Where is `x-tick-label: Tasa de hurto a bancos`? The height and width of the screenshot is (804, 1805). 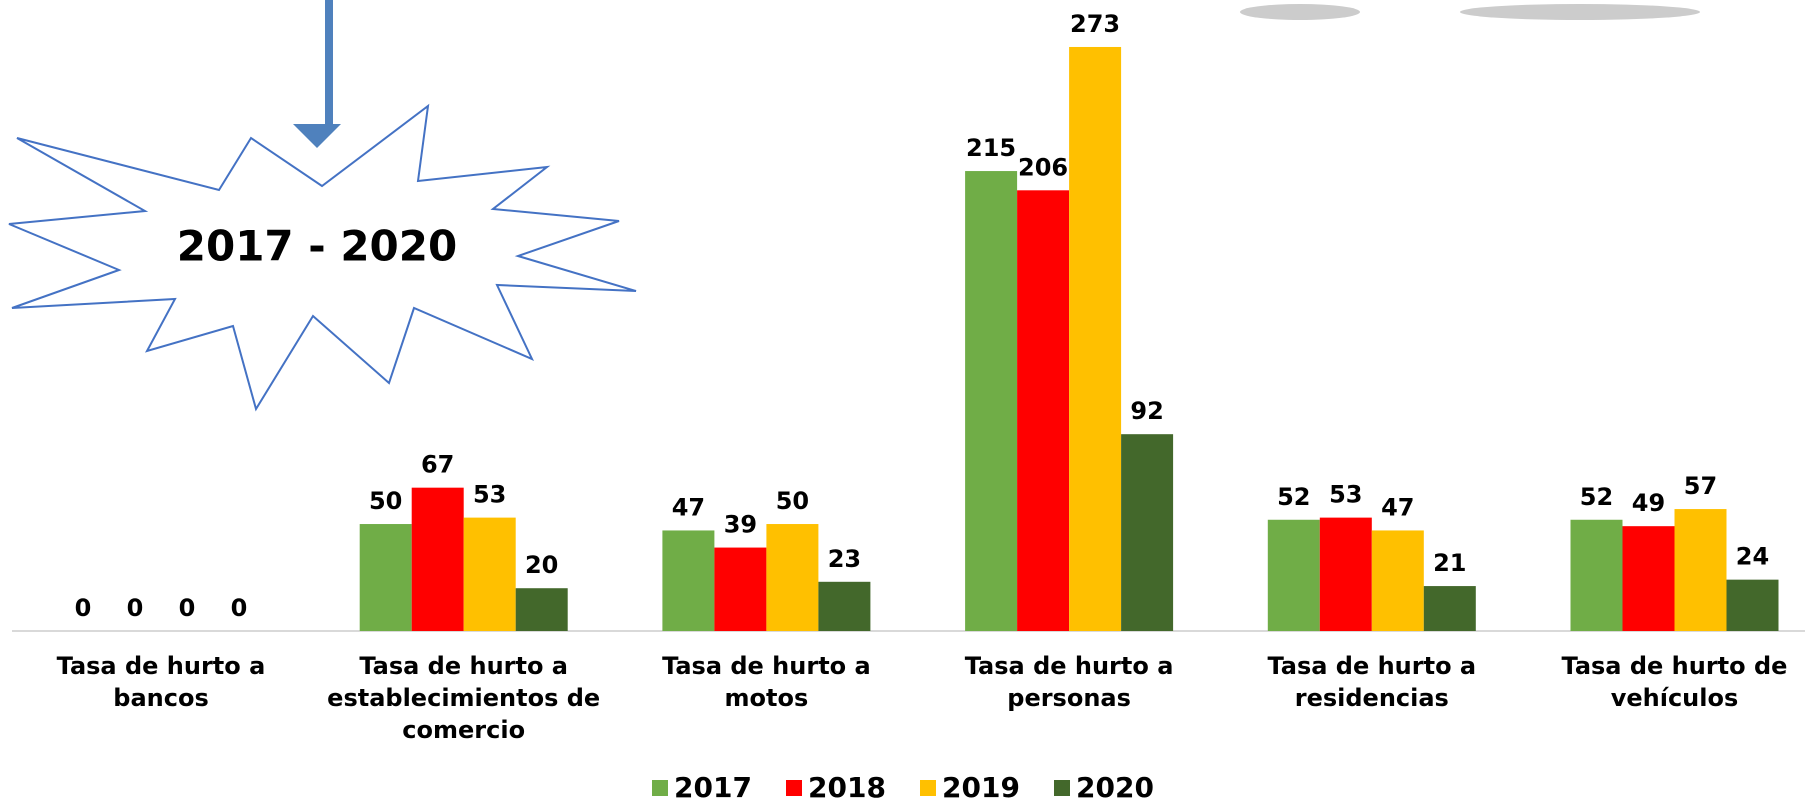
x-tick-label: Tasa de hurto a bancos is located at coordinates (161, 682).